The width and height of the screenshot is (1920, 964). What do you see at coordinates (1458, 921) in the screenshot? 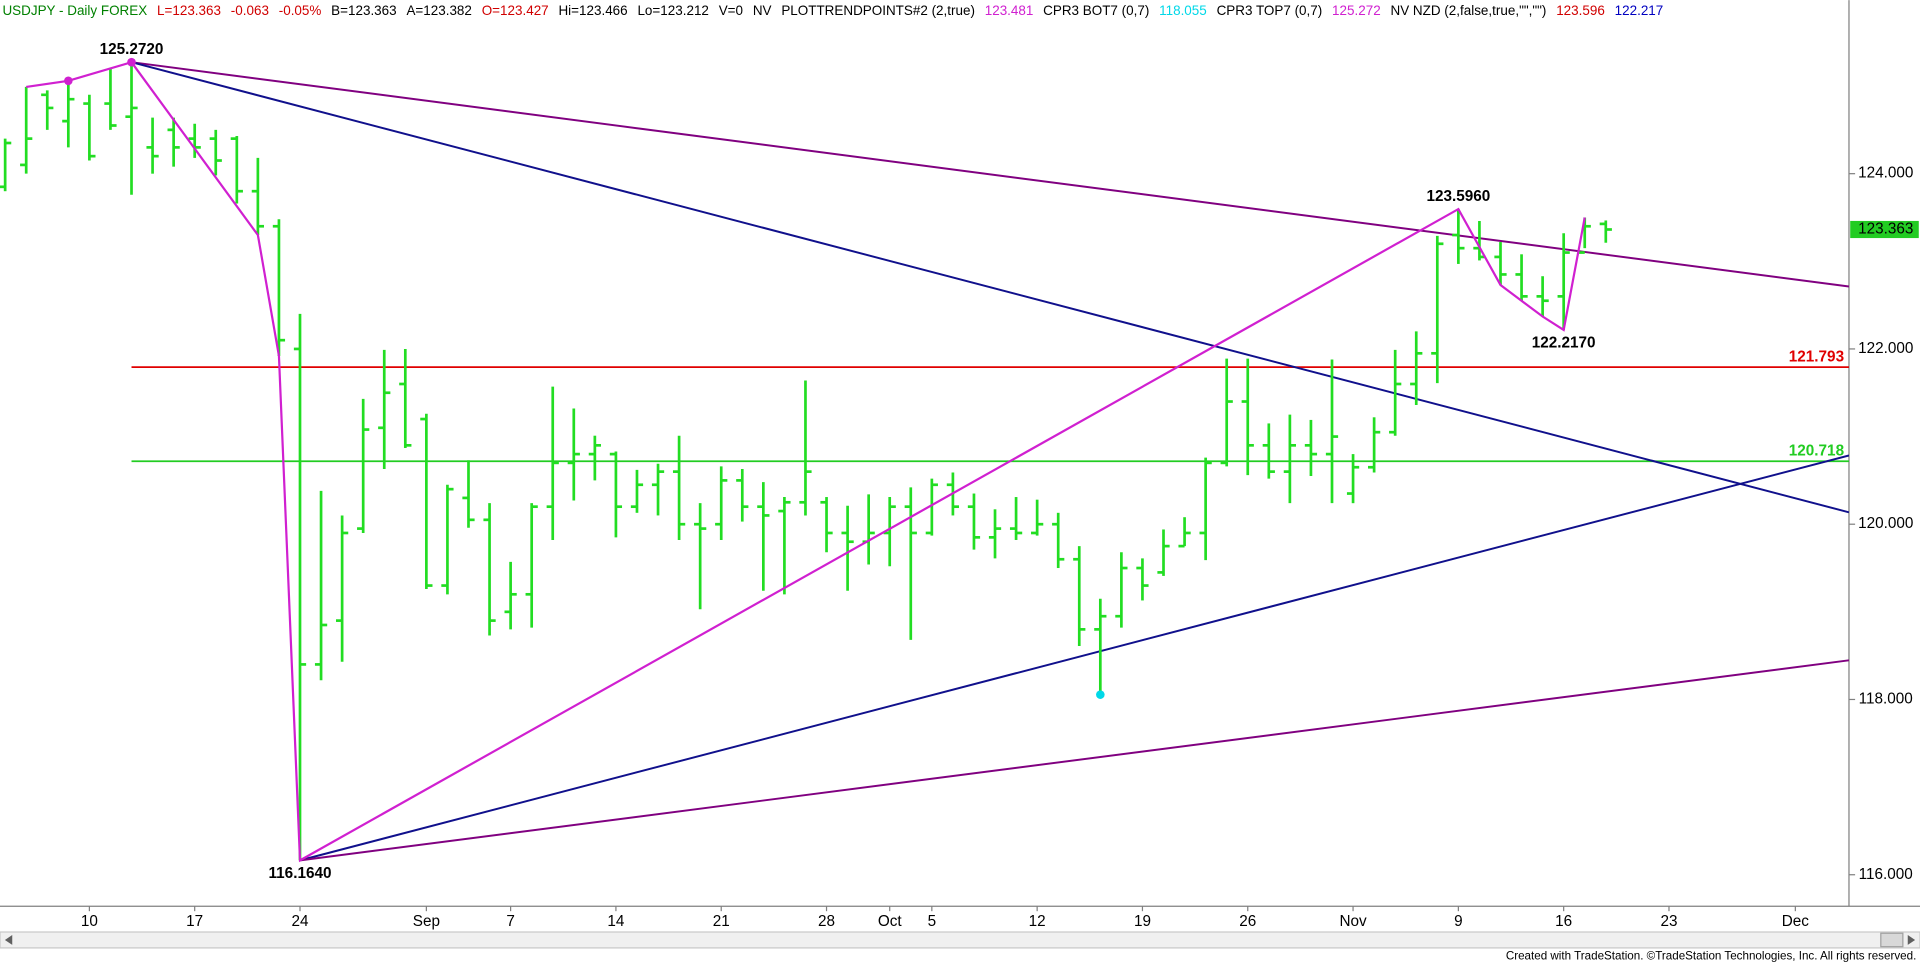
I see `x-tick-label: 9` at bounding box center [1458, 921].